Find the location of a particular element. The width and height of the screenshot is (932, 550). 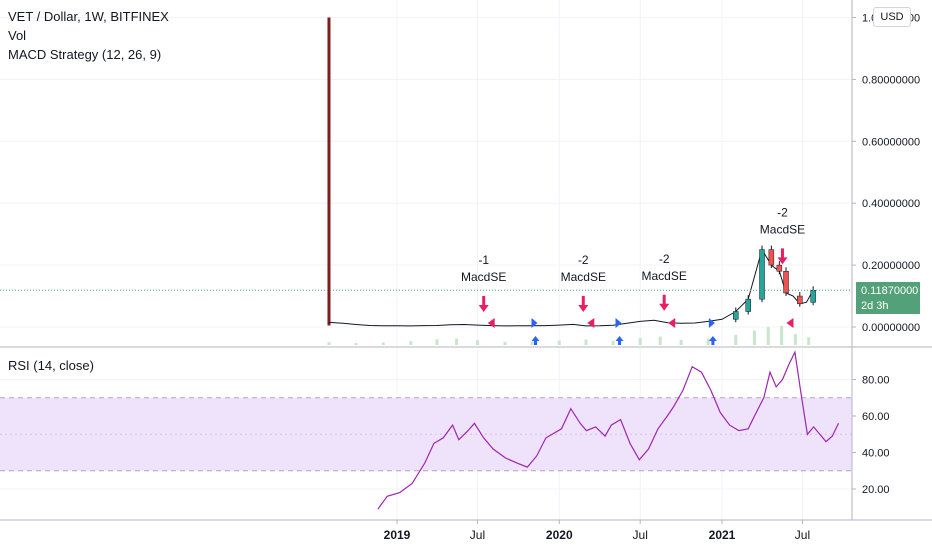

signal-qty: -1 is located at coordinates (483, 260).